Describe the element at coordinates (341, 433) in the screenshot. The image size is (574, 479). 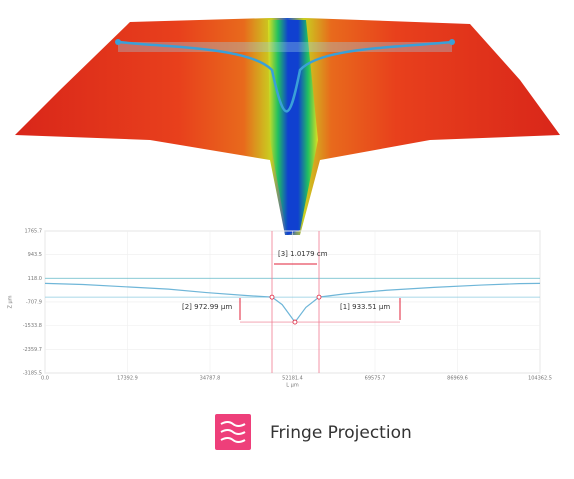
I see `footer-title: Fringe Projection` at that location.